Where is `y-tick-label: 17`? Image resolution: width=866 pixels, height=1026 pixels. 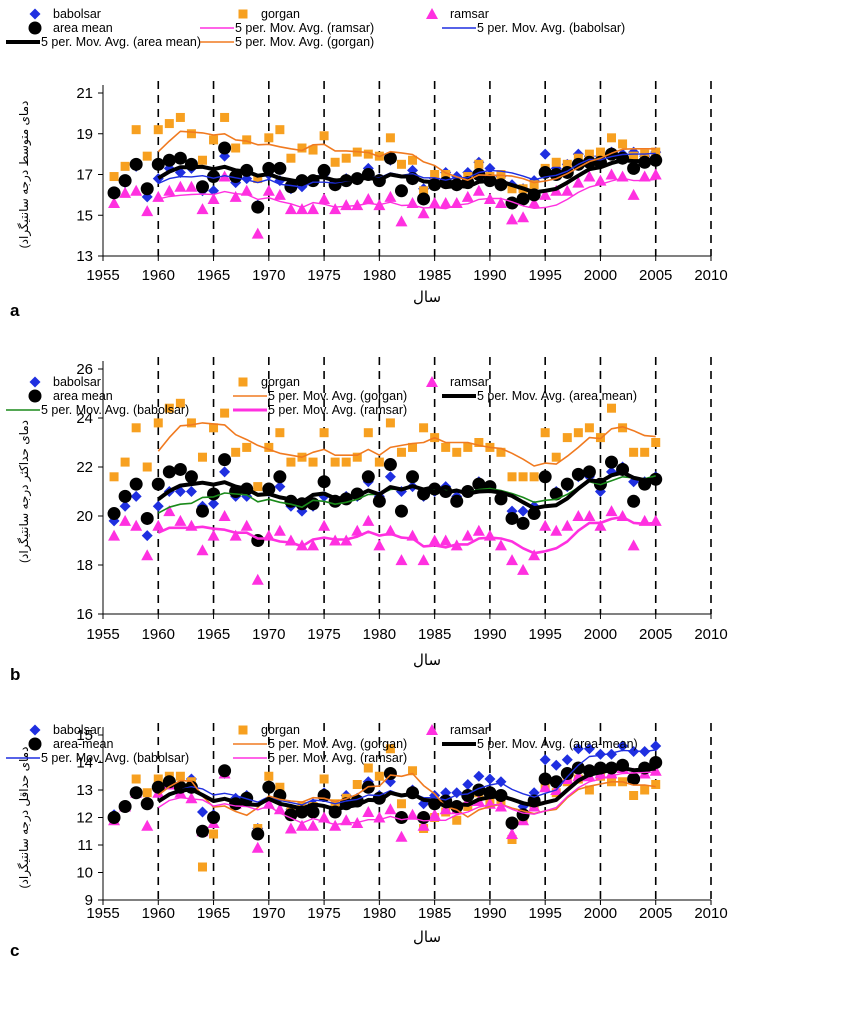 y-tick-label: 17 is located at coordinates (84, 175).